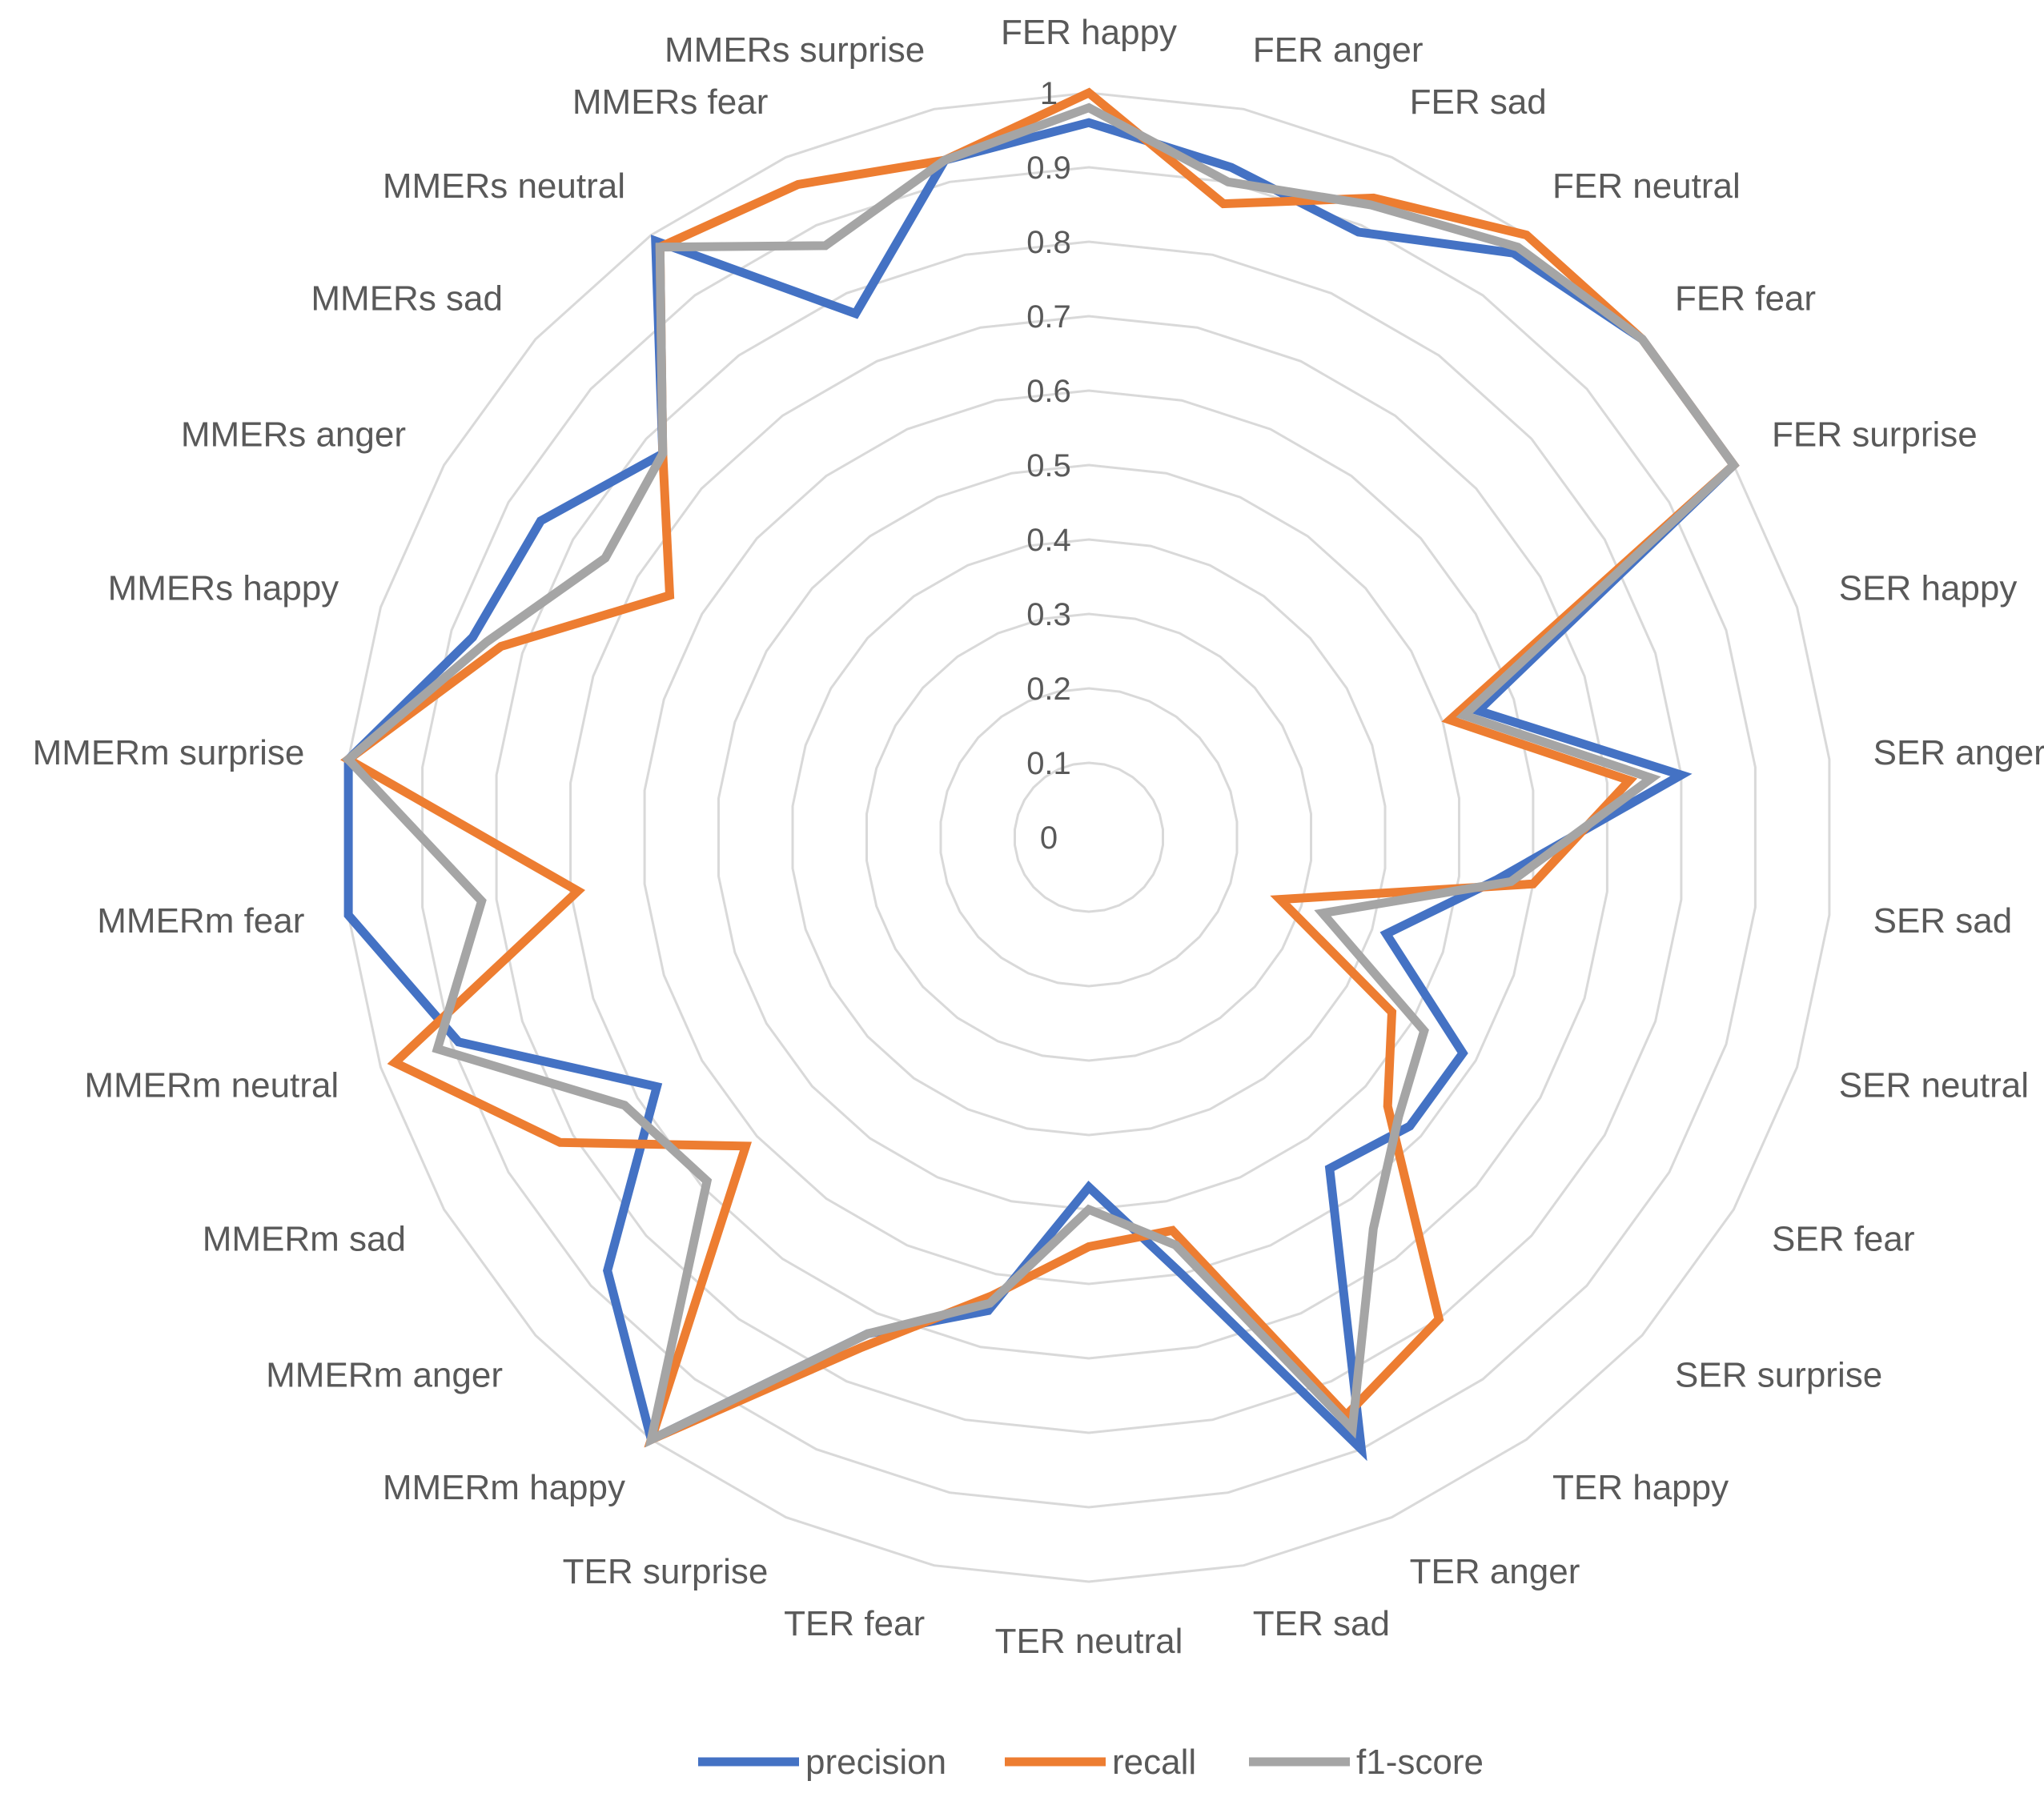 The width and height of the screenshot is (2044, 1801). What do you see at coordinates (1321, 1623) in the screenshot?
I see `category-label: TER sad` at bounding box center [1321, 1623].